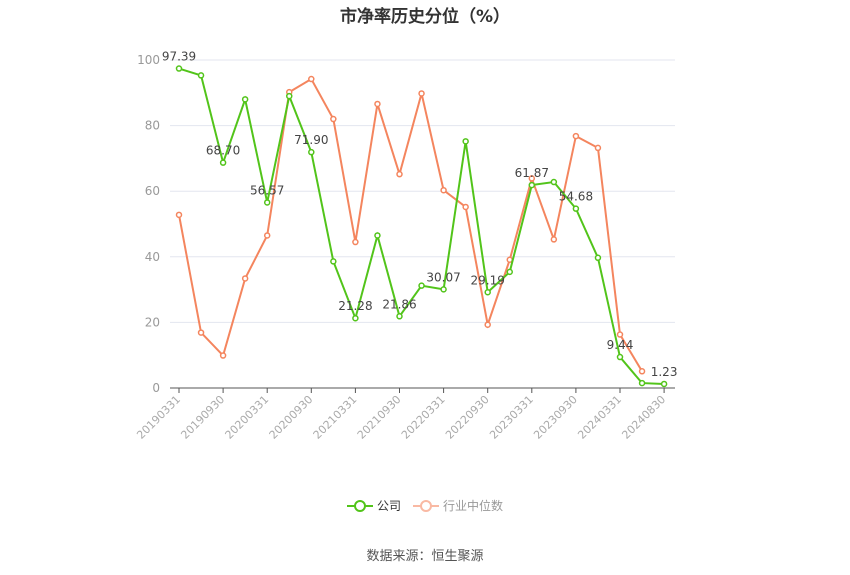  Describe the element at coordinates (359, 505) in the screenshot. I see `legend-company-icon` at that location.